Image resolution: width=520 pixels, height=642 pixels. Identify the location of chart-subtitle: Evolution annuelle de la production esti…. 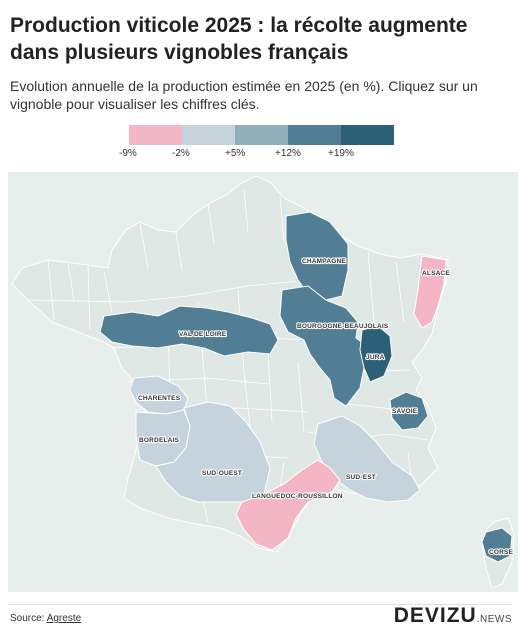
(244, 95).